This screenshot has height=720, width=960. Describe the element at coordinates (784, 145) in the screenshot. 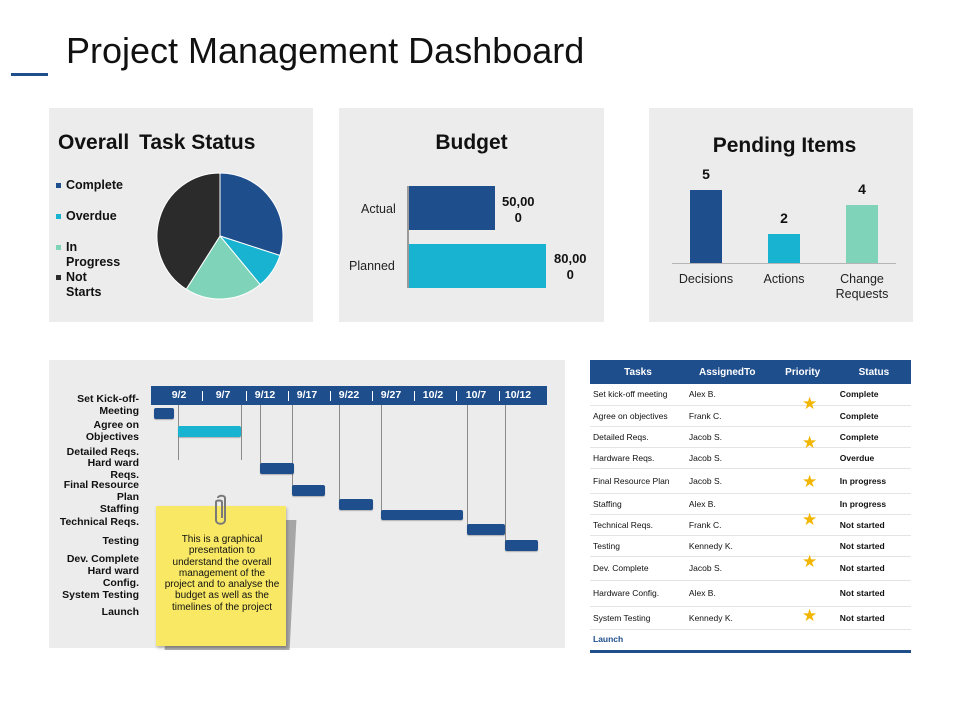

I see `pending-title: Pending Items` at that location.